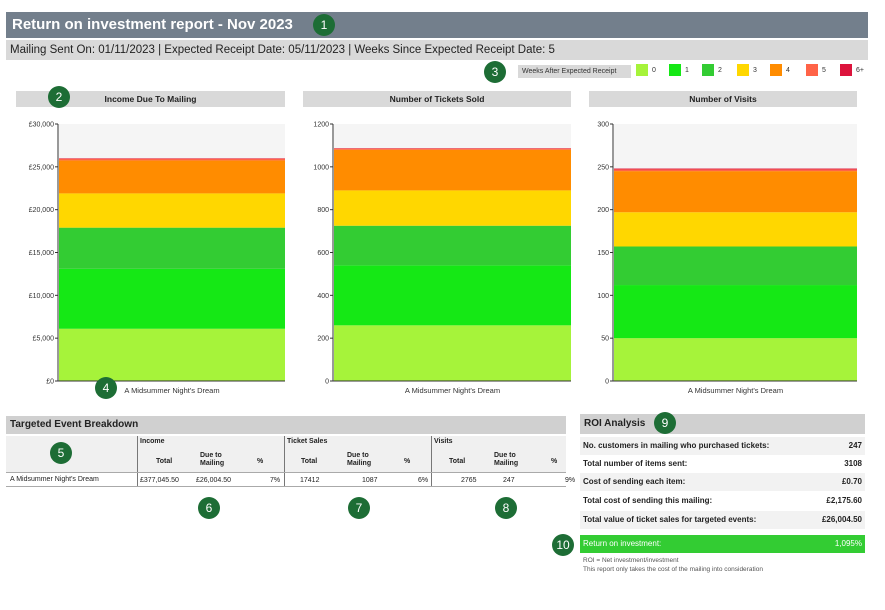 This screenshot has width=885, height=610. Describe the element at coordinates (214, 480) in the screenshot. I see `row-income-due: £26,004.50` at that location.